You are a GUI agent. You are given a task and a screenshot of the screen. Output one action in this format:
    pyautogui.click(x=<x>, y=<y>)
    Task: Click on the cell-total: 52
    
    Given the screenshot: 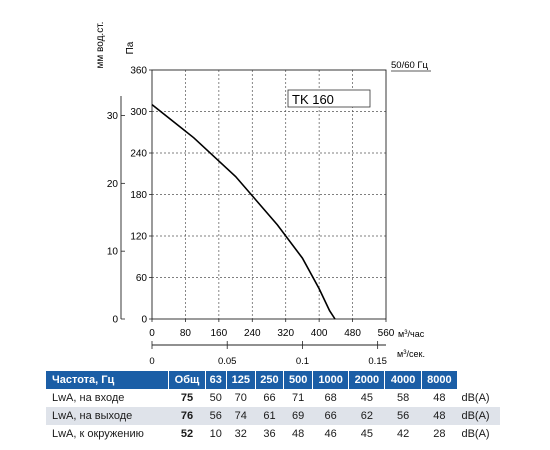 What is the action you would take?
    pyautogui.click(x=187, y=434)
    